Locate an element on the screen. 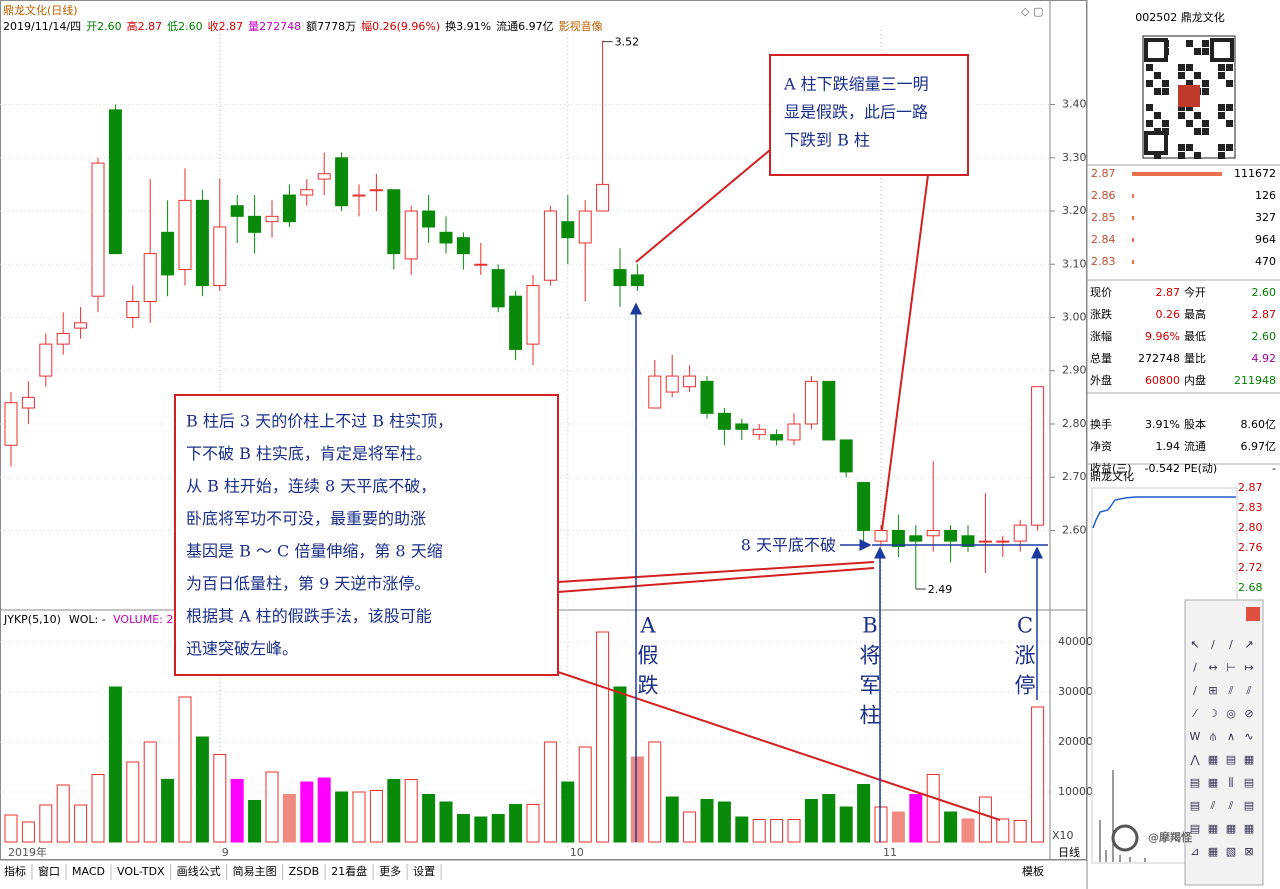  tool-icon: W is located at coordinates (1195, 736).